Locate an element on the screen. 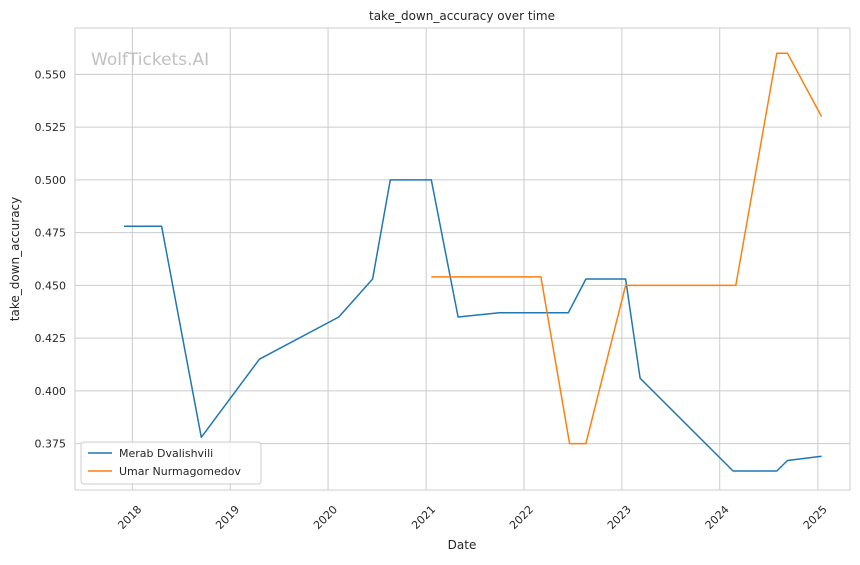  x-tick-label: 2018 is located at coordinates (129, 517).